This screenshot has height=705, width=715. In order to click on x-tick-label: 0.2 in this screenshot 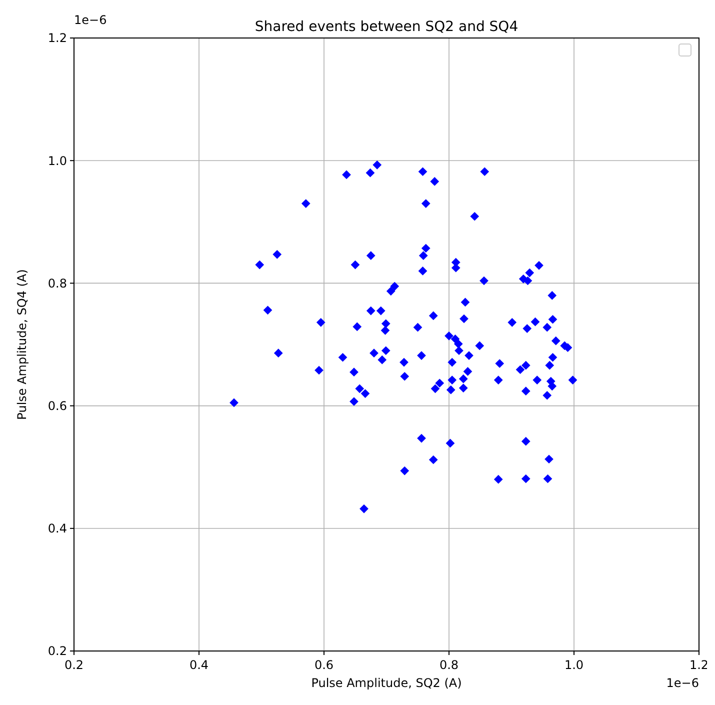, I will do `click(74, 665)`.